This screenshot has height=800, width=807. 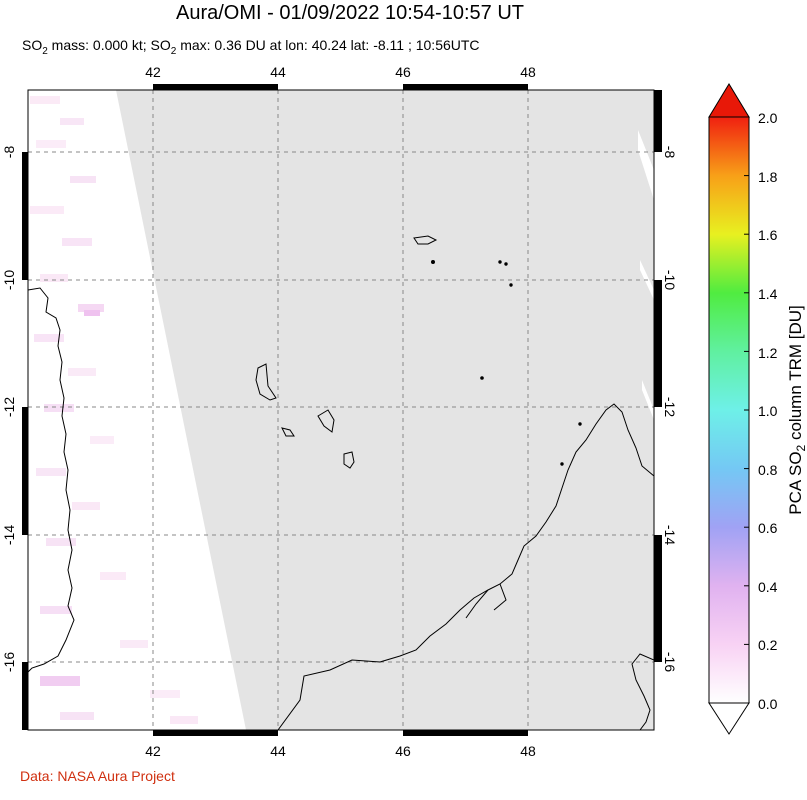 What do you see at coordinates (288, 432) in the screenshot?
I see `moheli` at bounding box center [288, 432].